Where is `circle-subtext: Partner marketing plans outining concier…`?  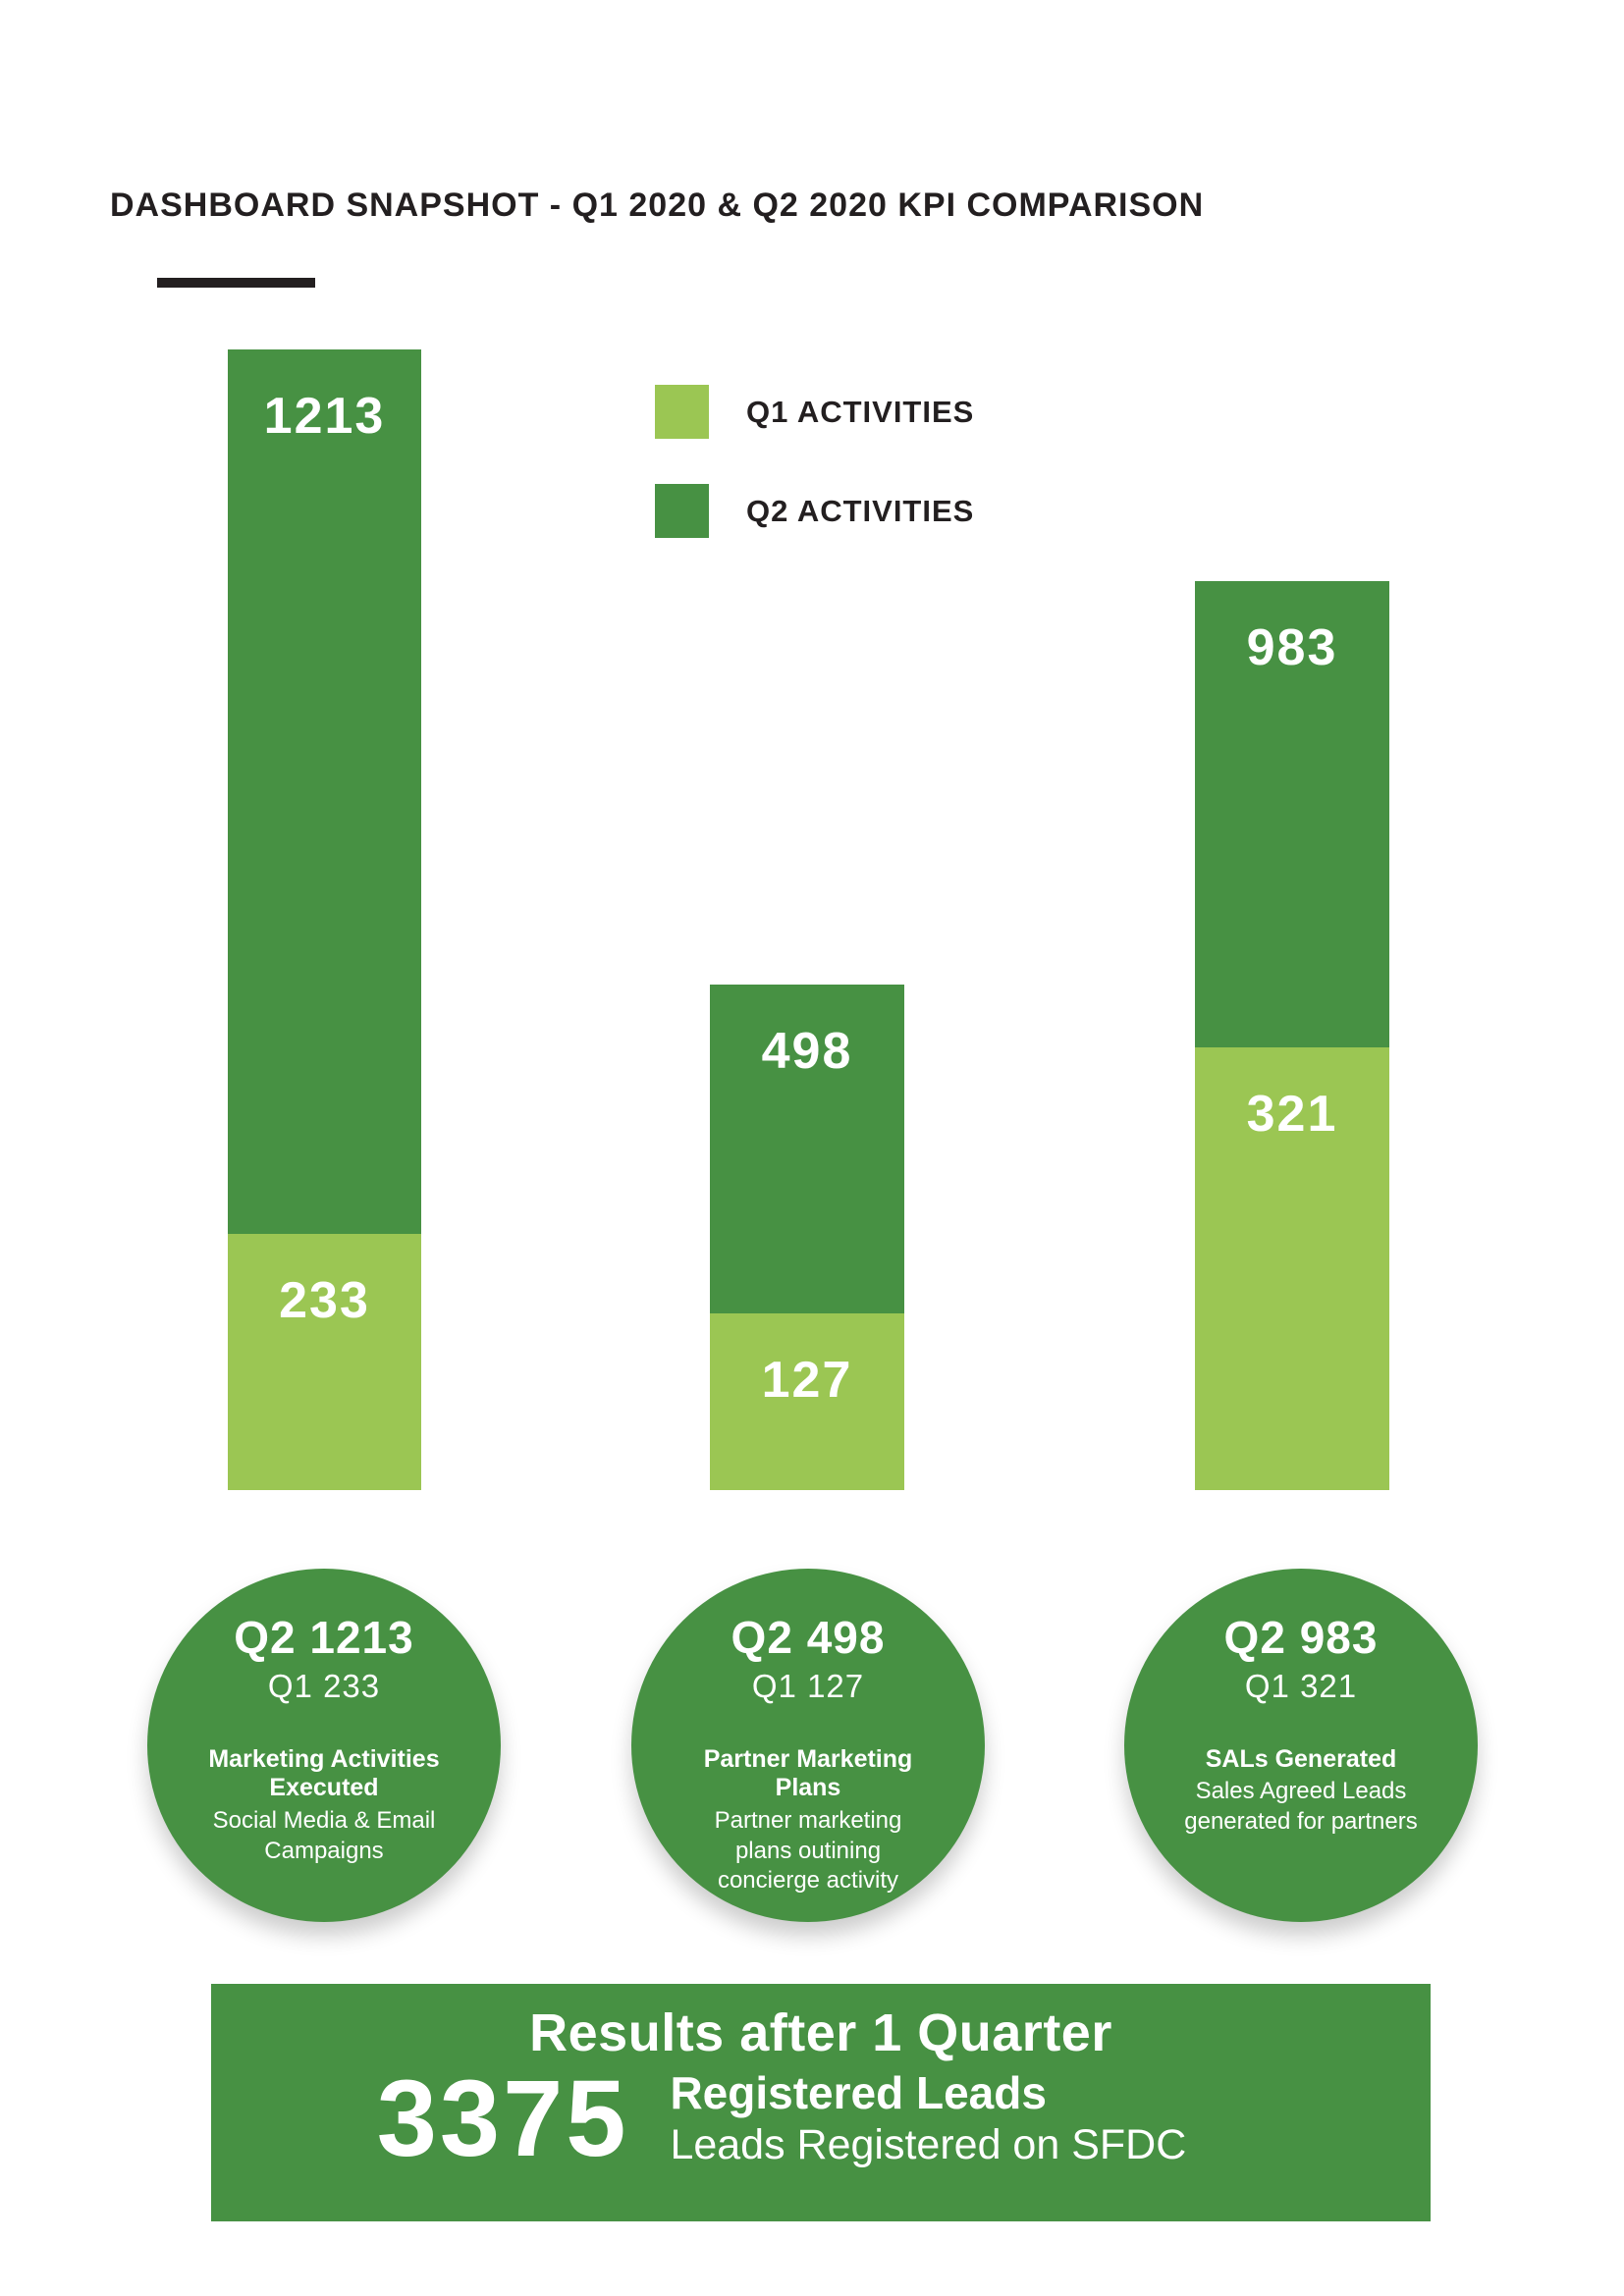
circle-subtext: Partner marketing plans outining concier… is located at coordinates (808, 1851).